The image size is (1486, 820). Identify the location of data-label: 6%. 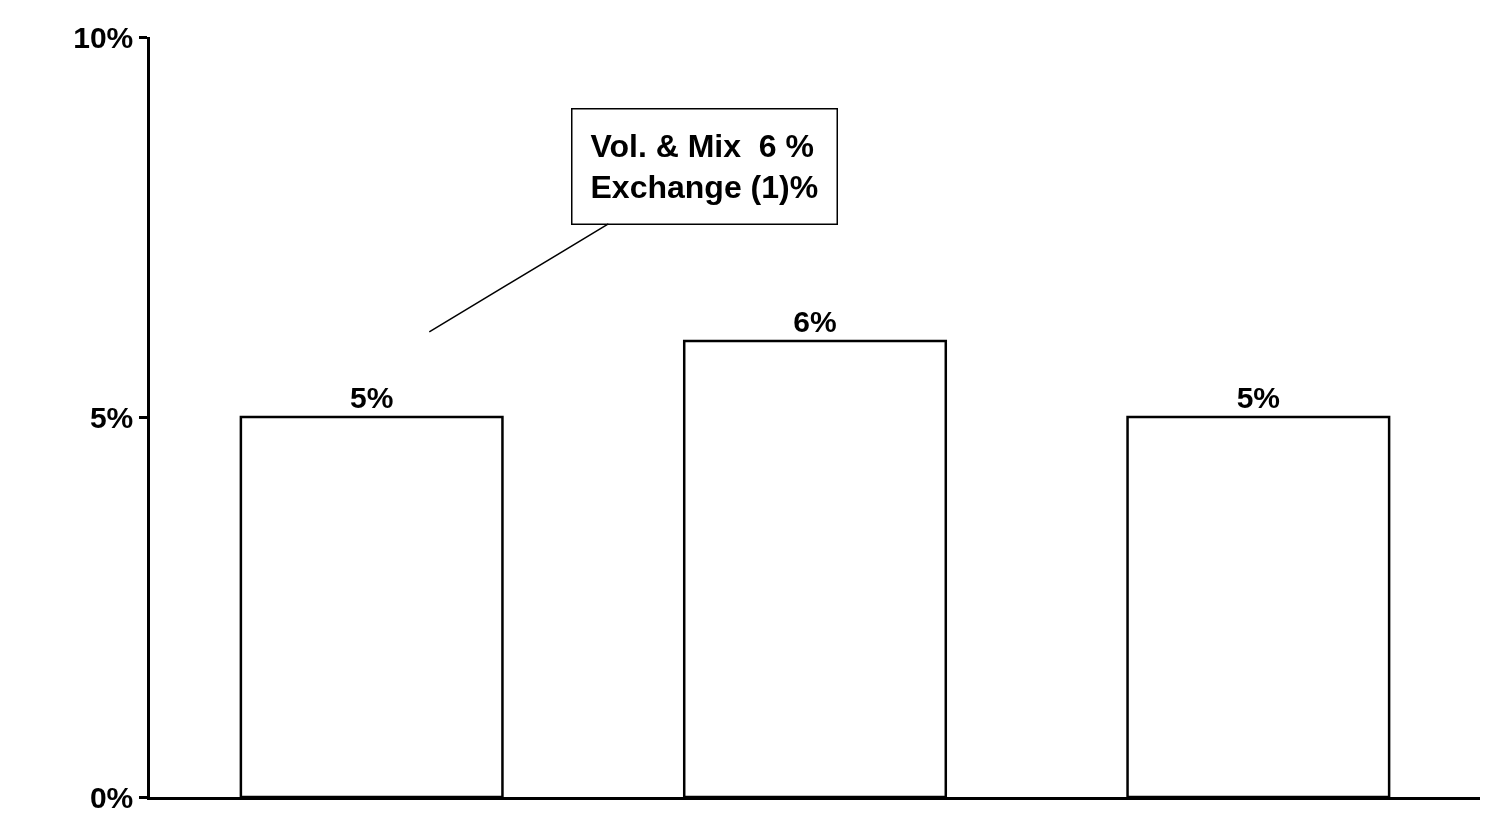
(815, 321).